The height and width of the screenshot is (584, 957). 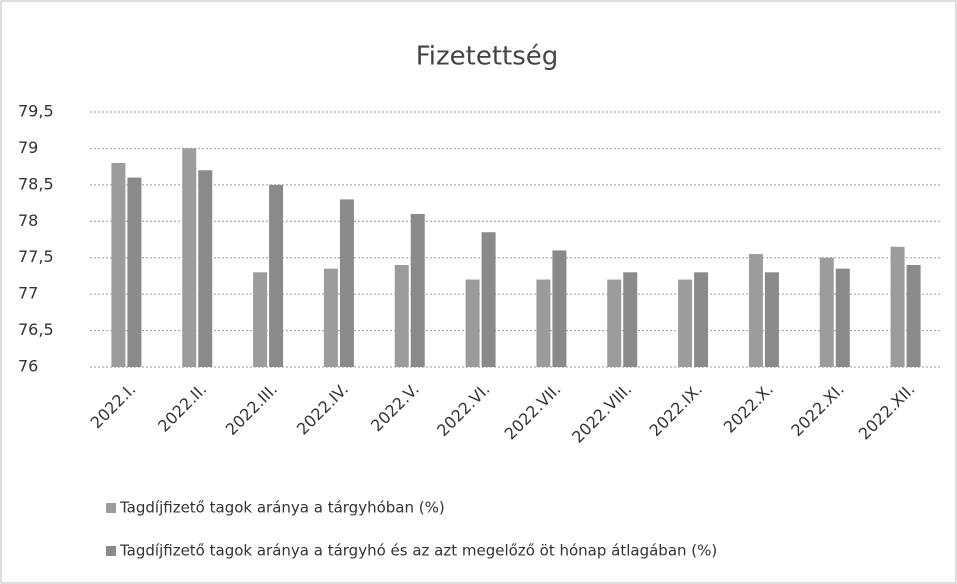 I want to click on y-tick-label: 76,5, so click(x=36, y=329).